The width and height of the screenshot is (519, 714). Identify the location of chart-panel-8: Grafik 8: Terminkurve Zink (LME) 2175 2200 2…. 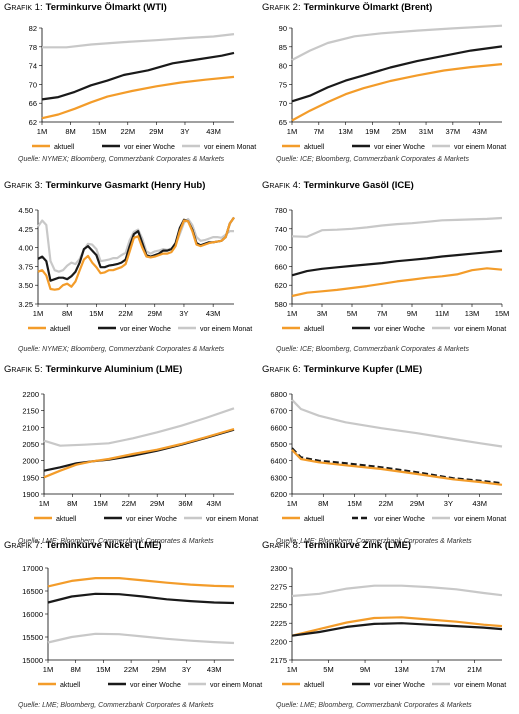
(387, 627).